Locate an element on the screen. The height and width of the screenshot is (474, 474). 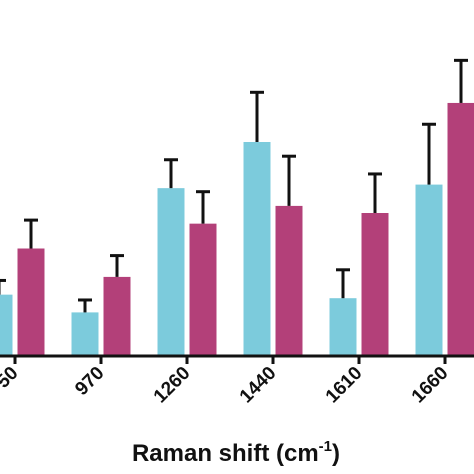
x-ticks-layer is located at coordinates (230, 359).